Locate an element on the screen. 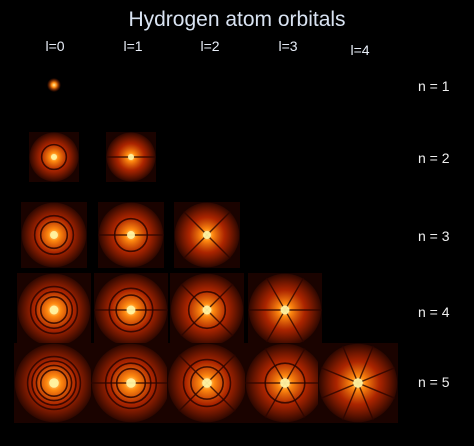 The width and height of the screenshot is (474, 446). orbital-n3-l0 is located at coordinates (54, 235).